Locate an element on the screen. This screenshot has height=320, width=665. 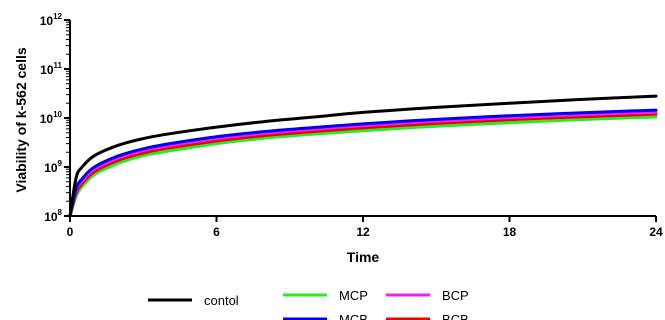
legend-label: BCP is located at coordinates (455, 295).